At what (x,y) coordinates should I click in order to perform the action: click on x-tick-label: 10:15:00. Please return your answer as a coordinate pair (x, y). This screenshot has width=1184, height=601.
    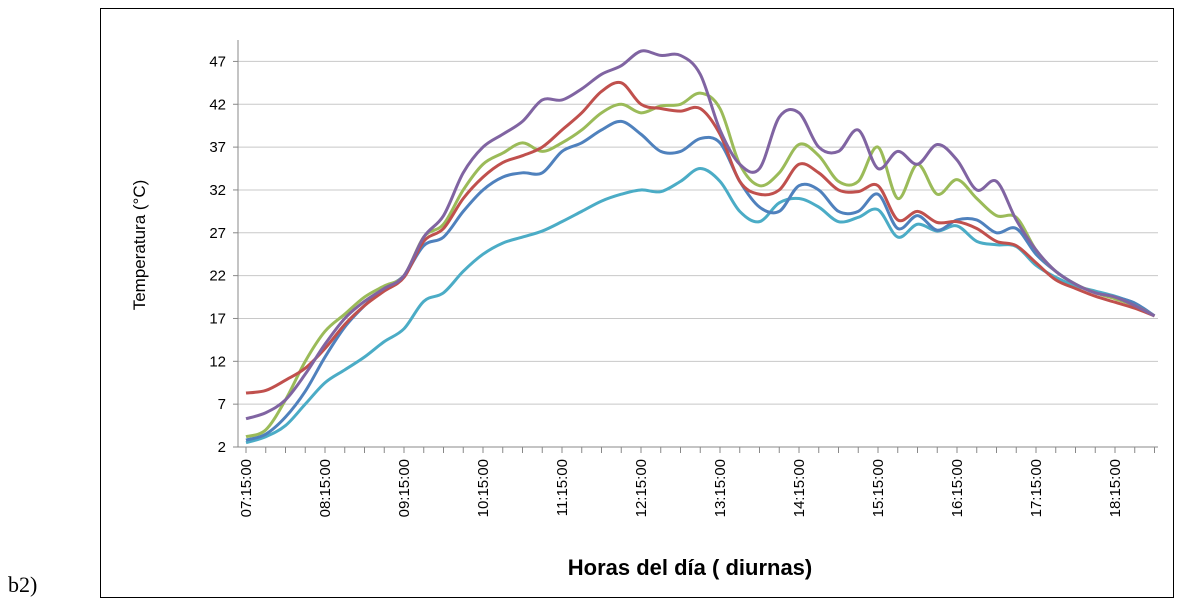
    Looking at the image, I should click on (483, 488).